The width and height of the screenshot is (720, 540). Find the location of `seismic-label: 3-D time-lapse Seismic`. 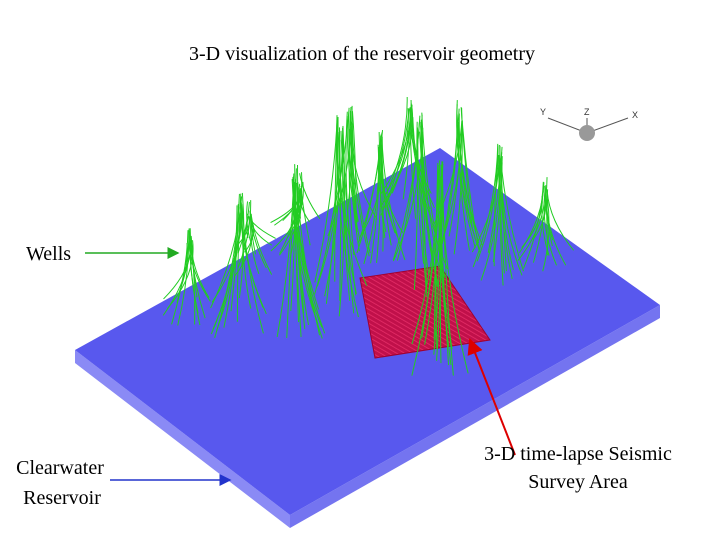

seismic-label: 3-D time-lapse Seismic is located at coordinates (578, 454).